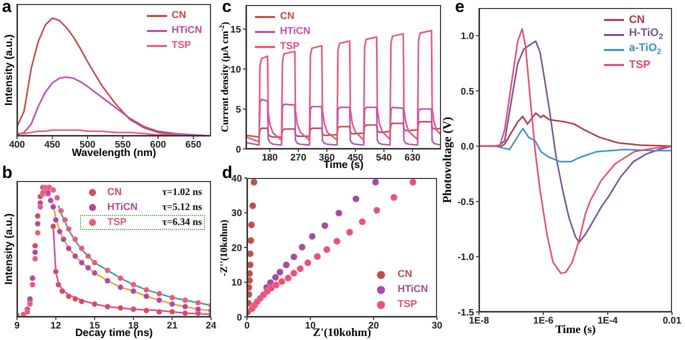  Describe the element at coordinates (236, 178) in the screenshot. I see `y-tick-label: 40` at that location.